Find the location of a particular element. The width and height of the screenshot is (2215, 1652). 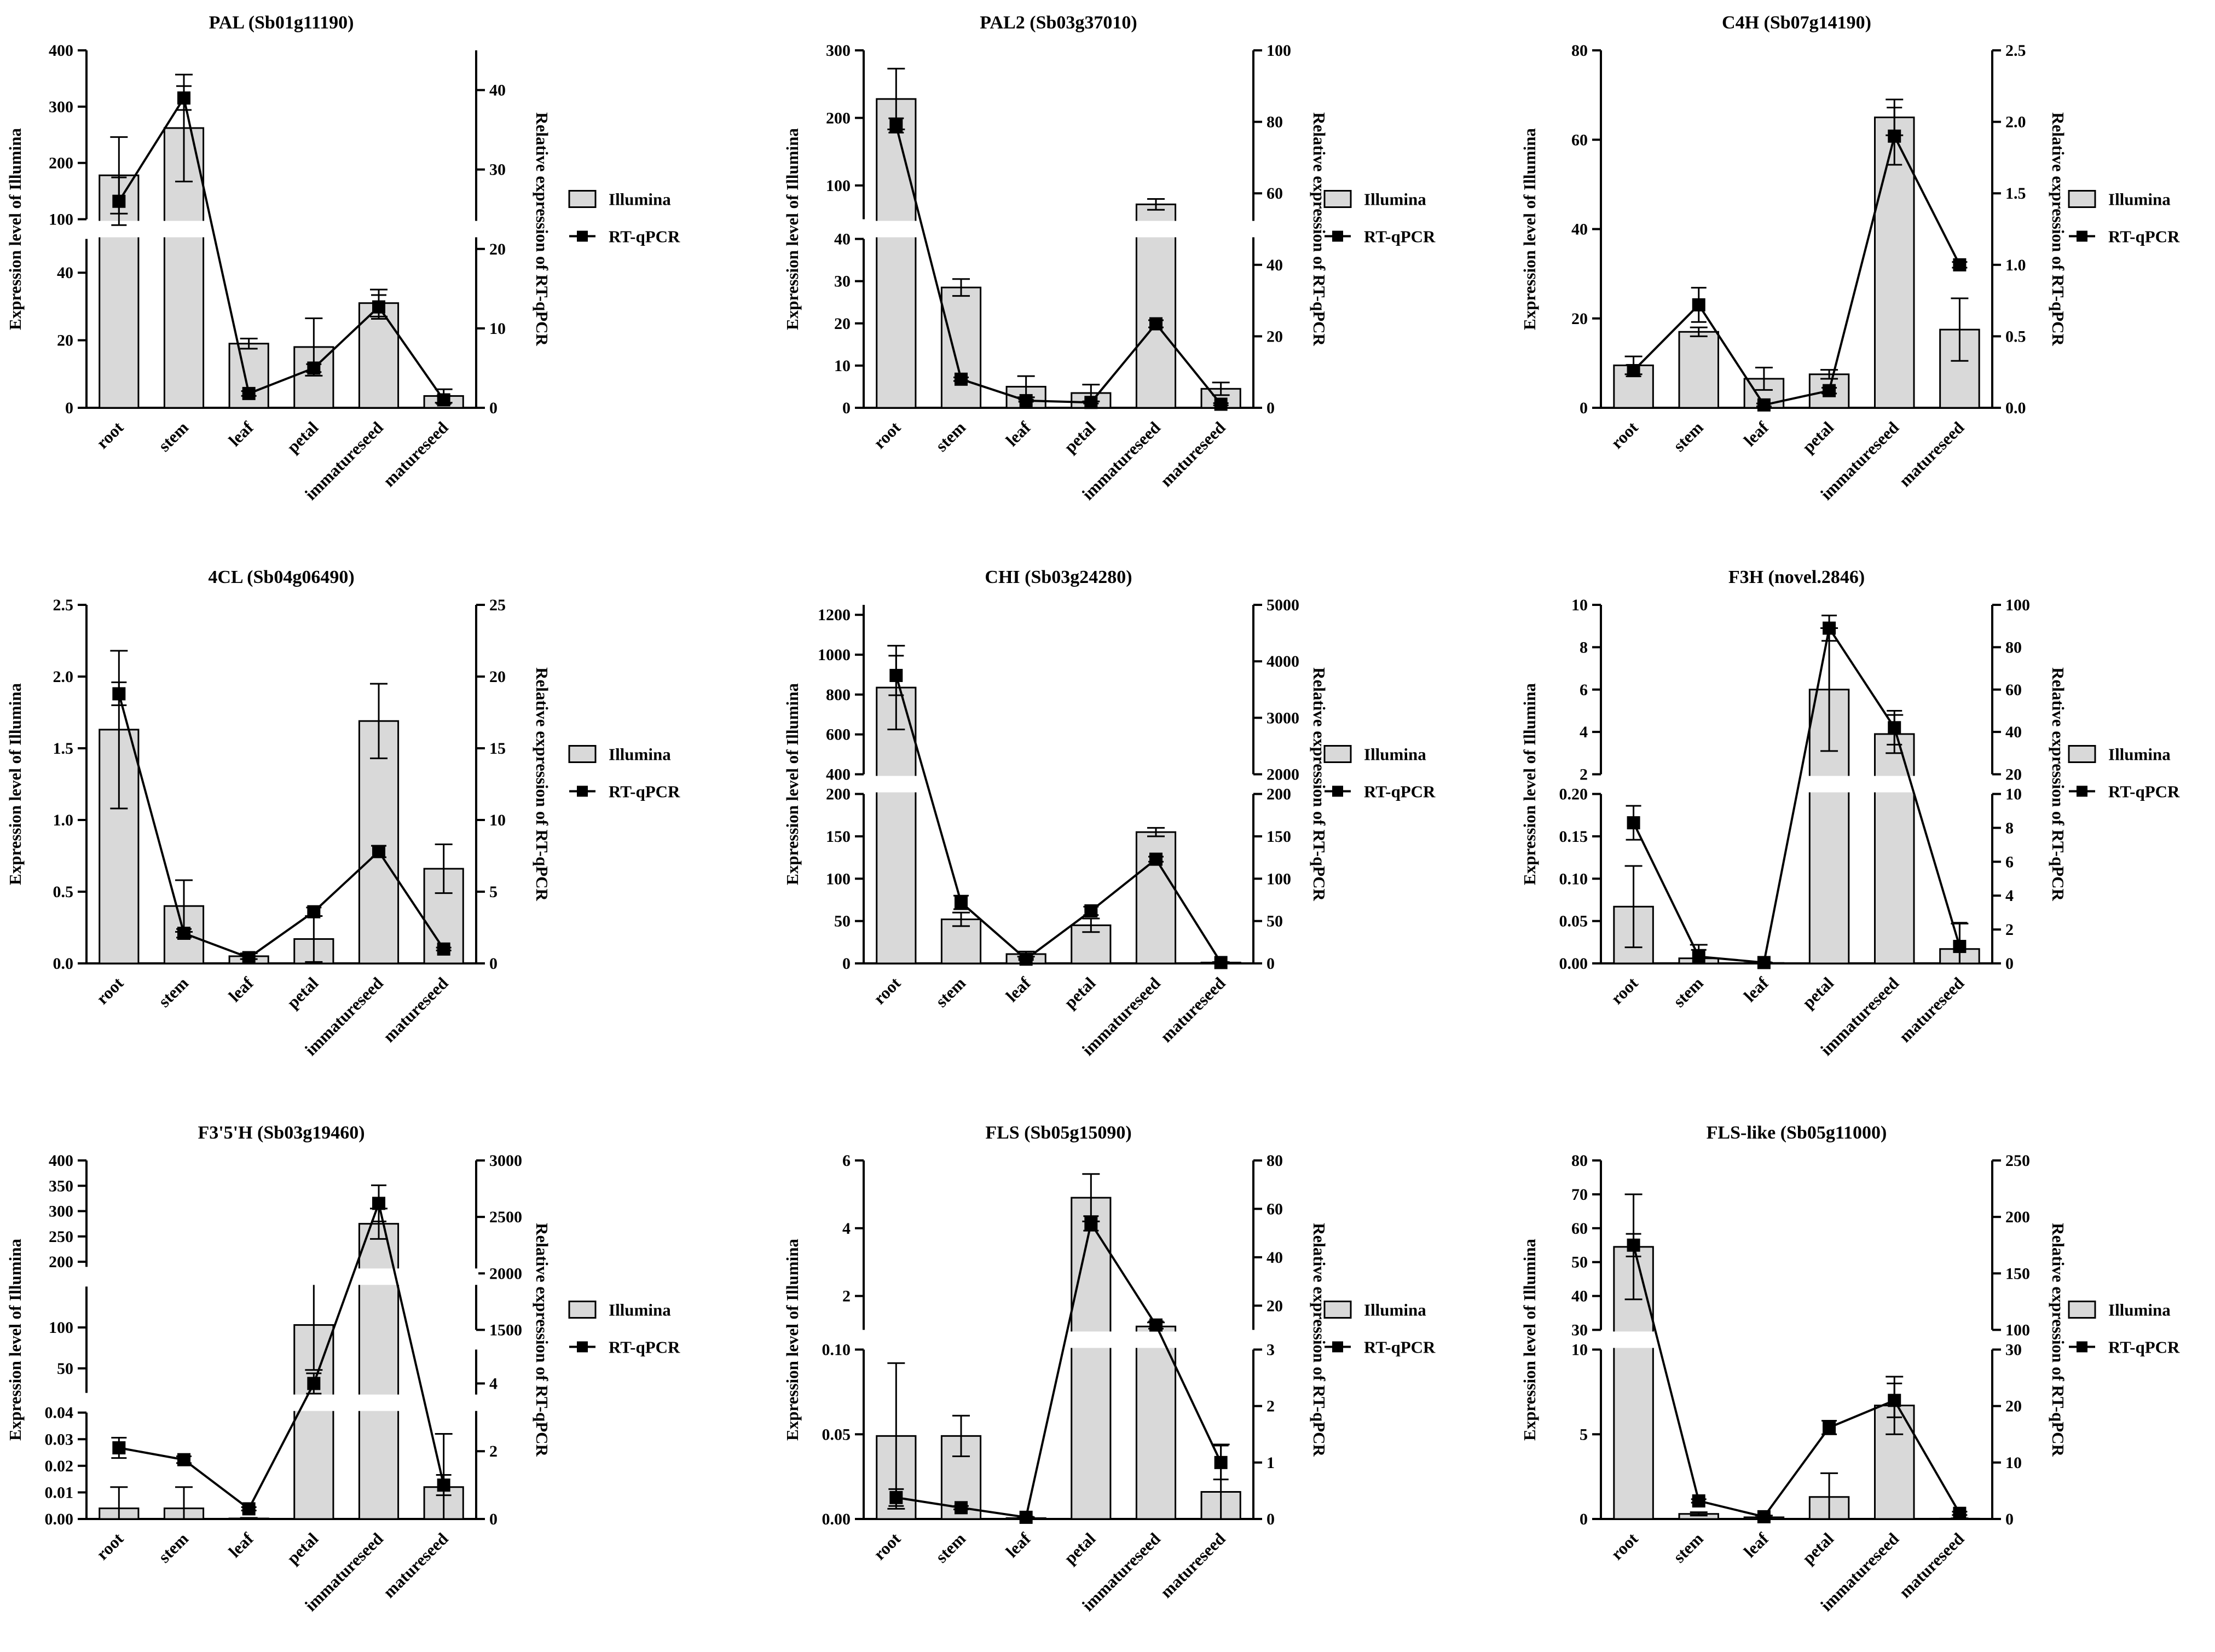

tick-label: 2 is located at coordinates (1584, 775).